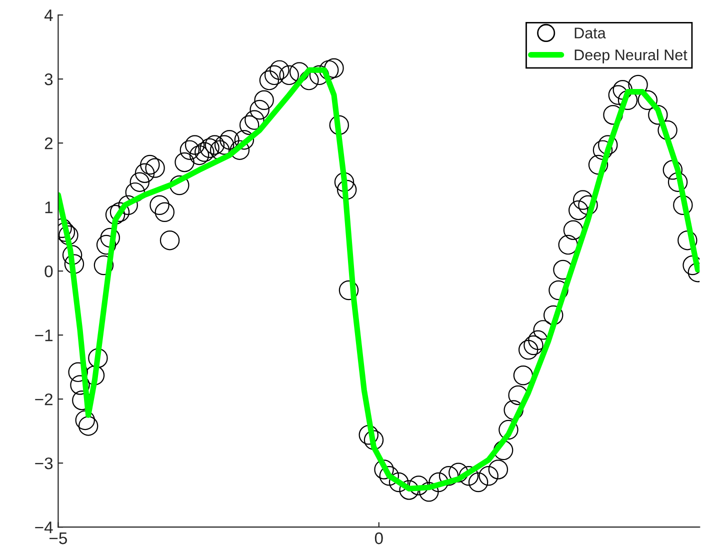 Image resolution: width=701 pixels, height=556 pixels. Describe the element at coordinates (590, 33) in the screenshot. I see `legend-label: Data` at that location.